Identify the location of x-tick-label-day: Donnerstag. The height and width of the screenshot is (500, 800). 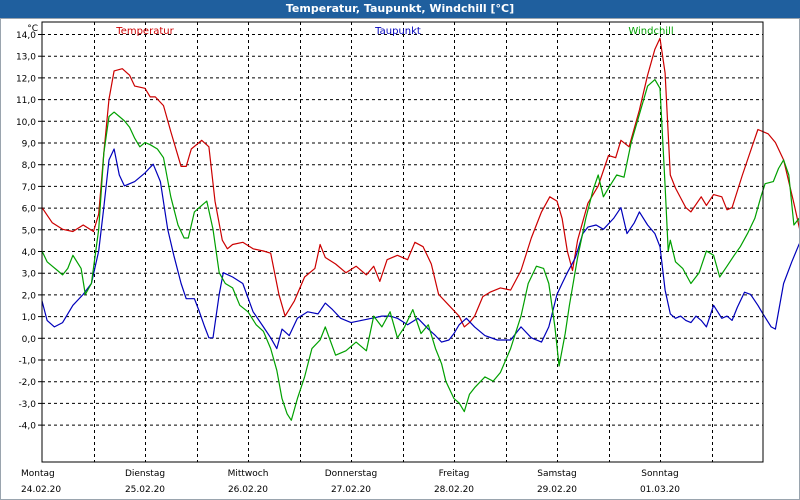
(351, 474).